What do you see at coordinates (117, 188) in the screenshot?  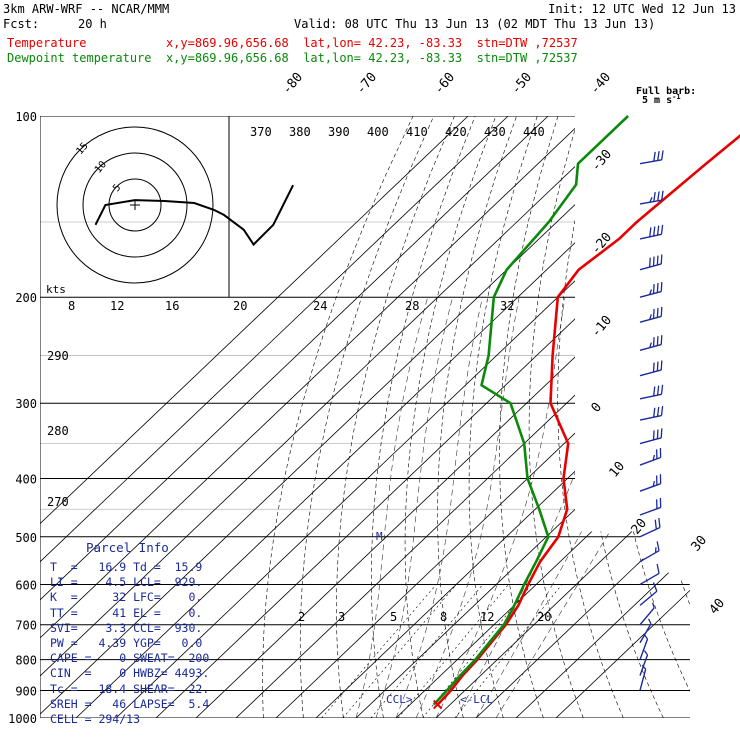 I see `hodograph-ring-label: 5` at bounding box center [117, 188].